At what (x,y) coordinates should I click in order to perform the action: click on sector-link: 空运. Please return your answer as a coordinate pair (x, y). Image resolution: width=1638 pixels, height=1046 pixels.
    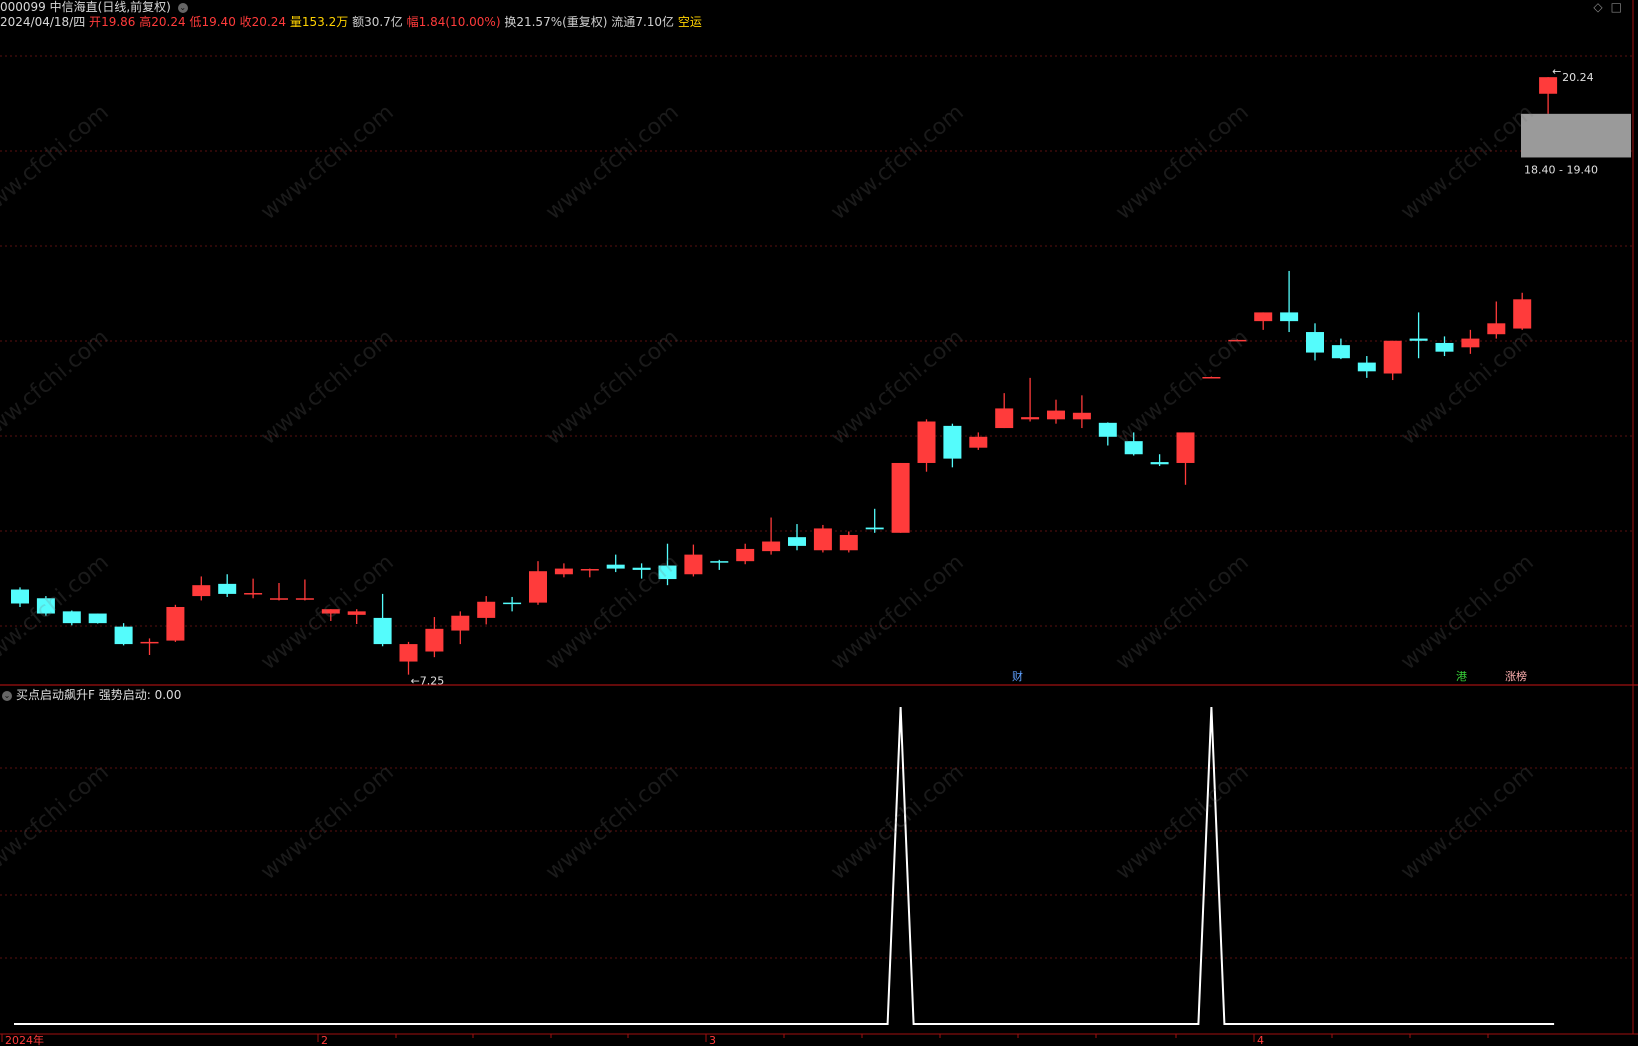
    Looking at the image, I should click on (689, 22).